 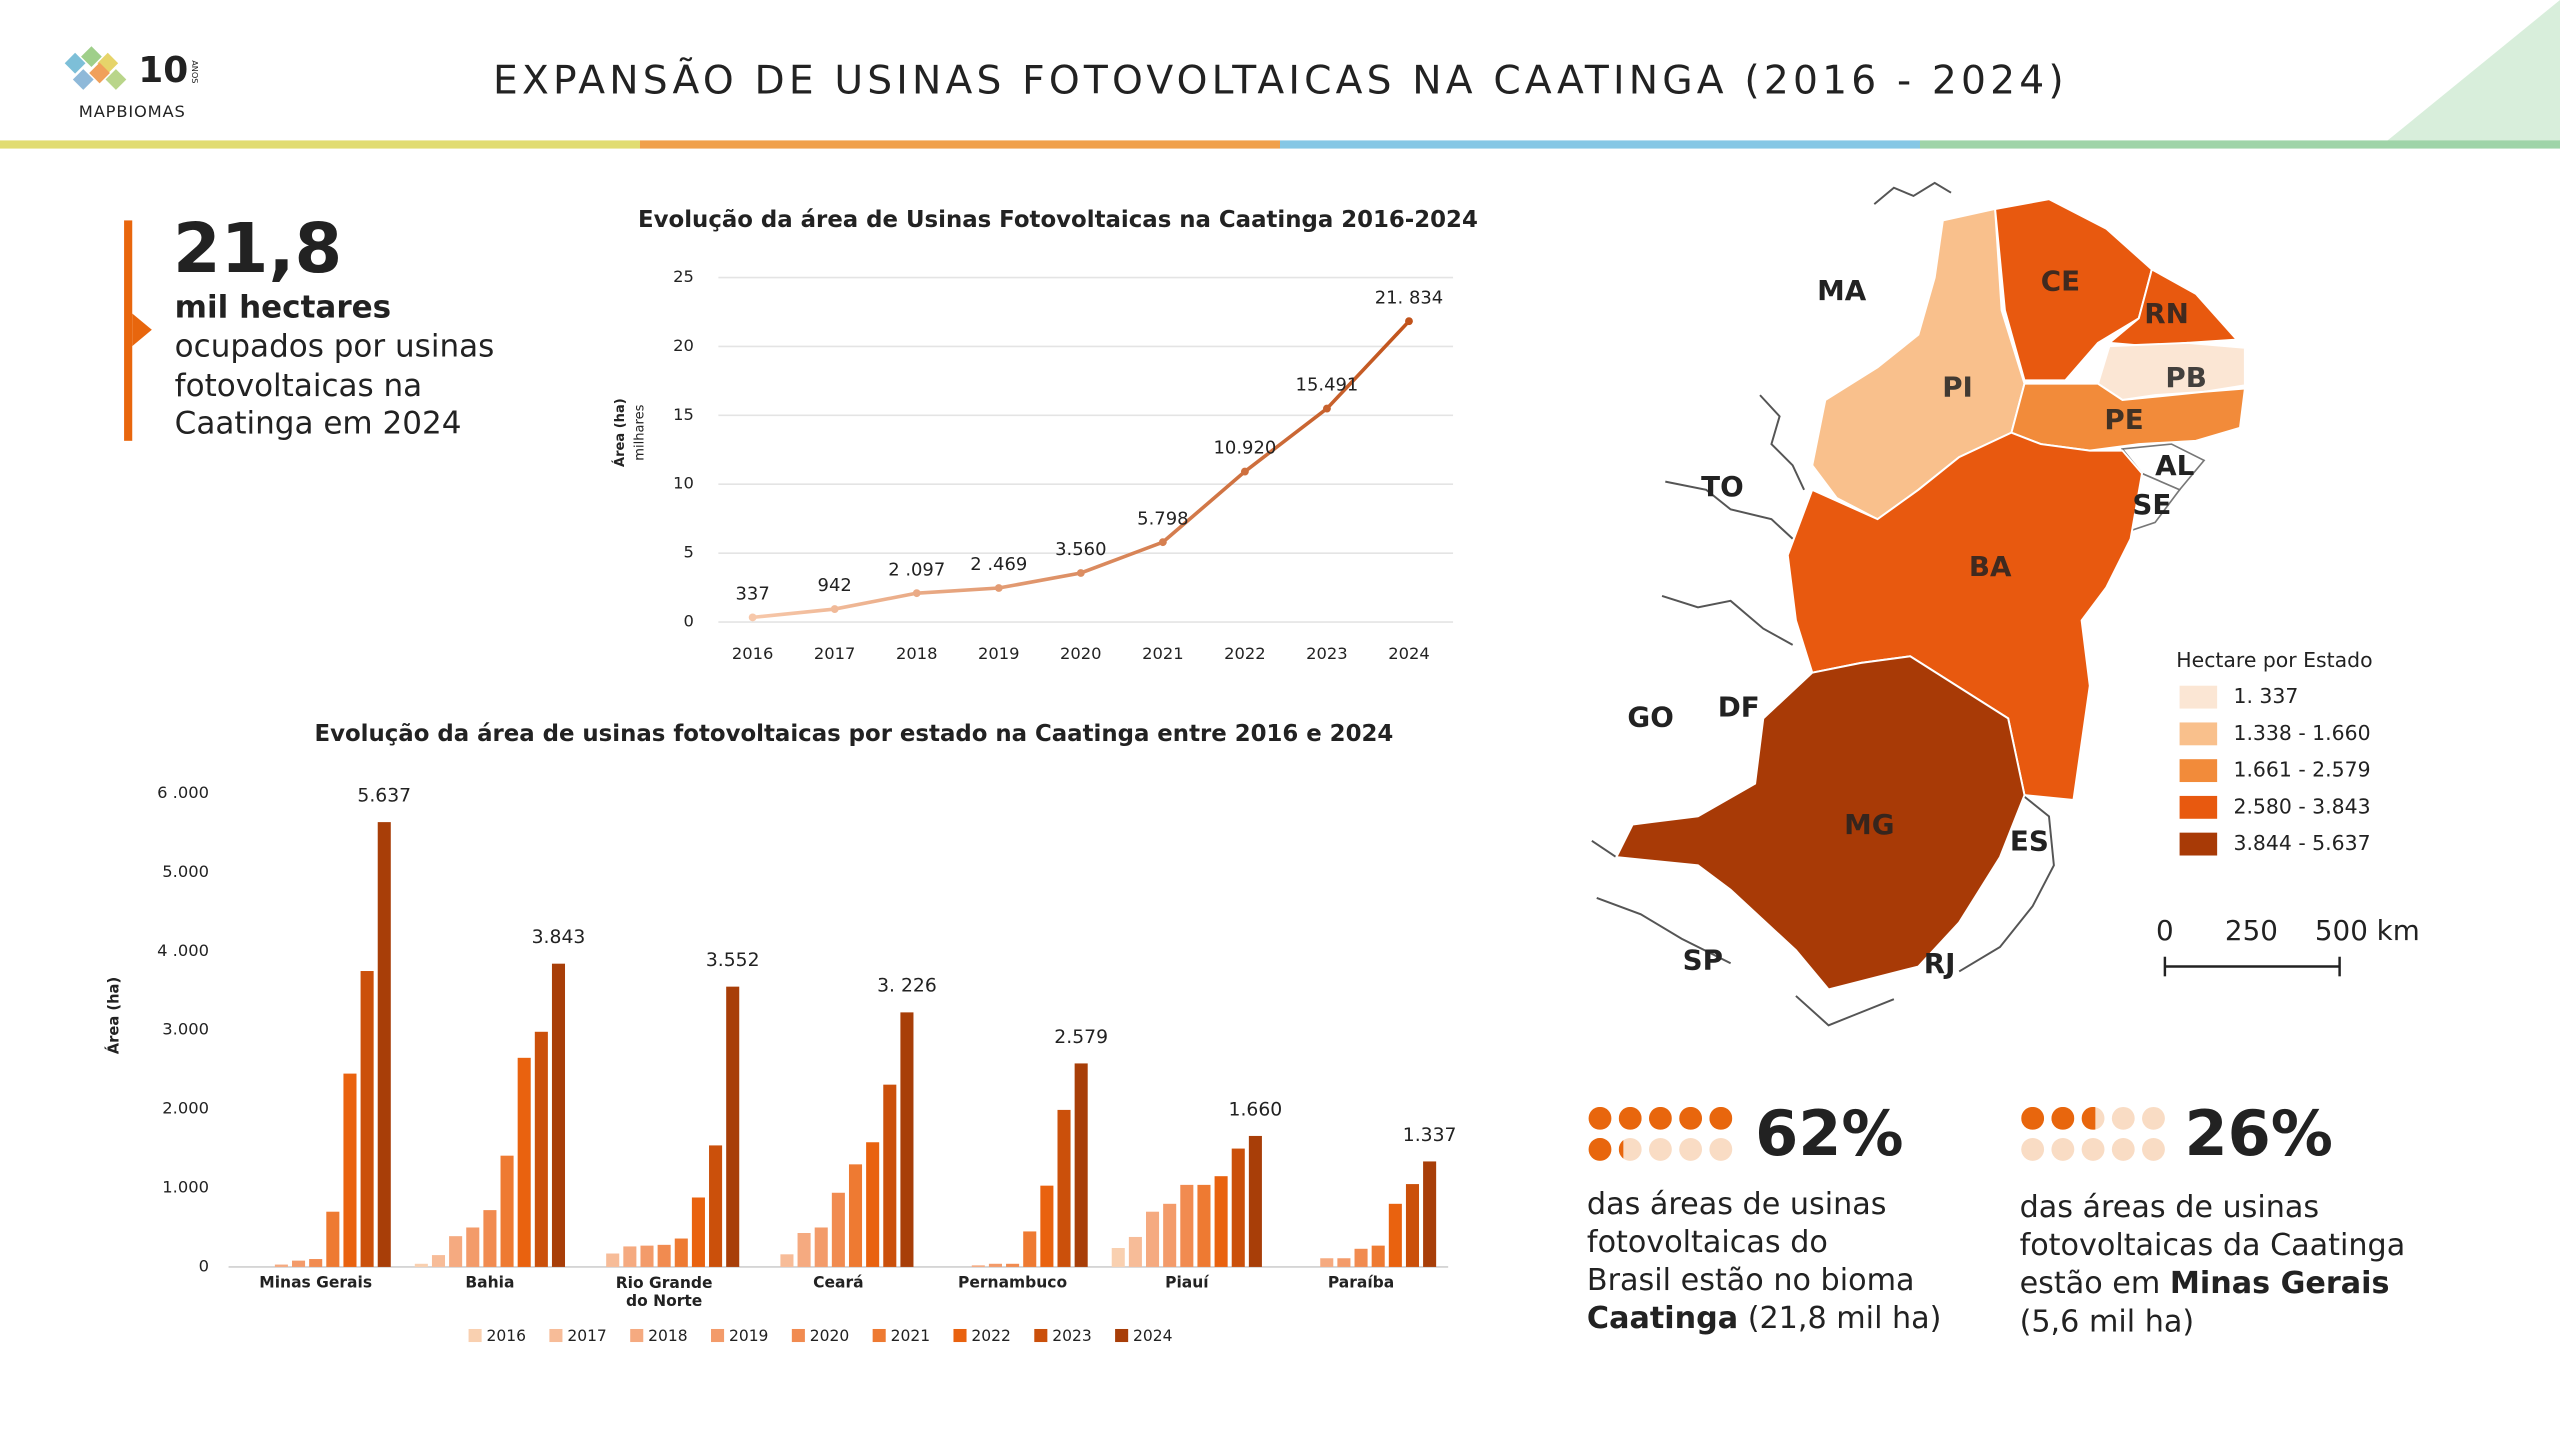 I want to click on stat-text-part: Caatinga, so click(x=1662, y=1318).